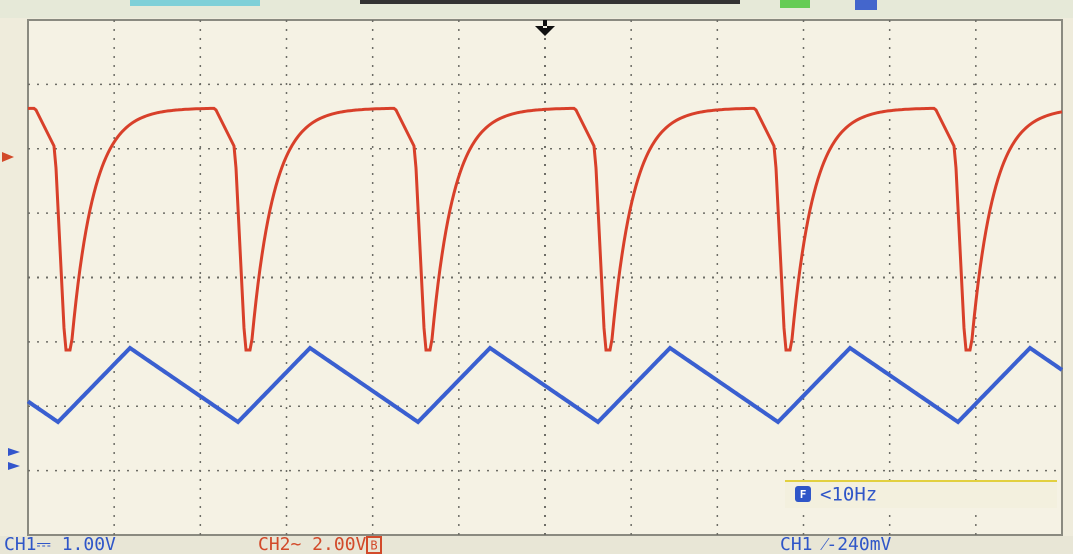 This screenshot has width=1073, height=554. I want to click on frequency-text: <10Hz, so click(848, 495).